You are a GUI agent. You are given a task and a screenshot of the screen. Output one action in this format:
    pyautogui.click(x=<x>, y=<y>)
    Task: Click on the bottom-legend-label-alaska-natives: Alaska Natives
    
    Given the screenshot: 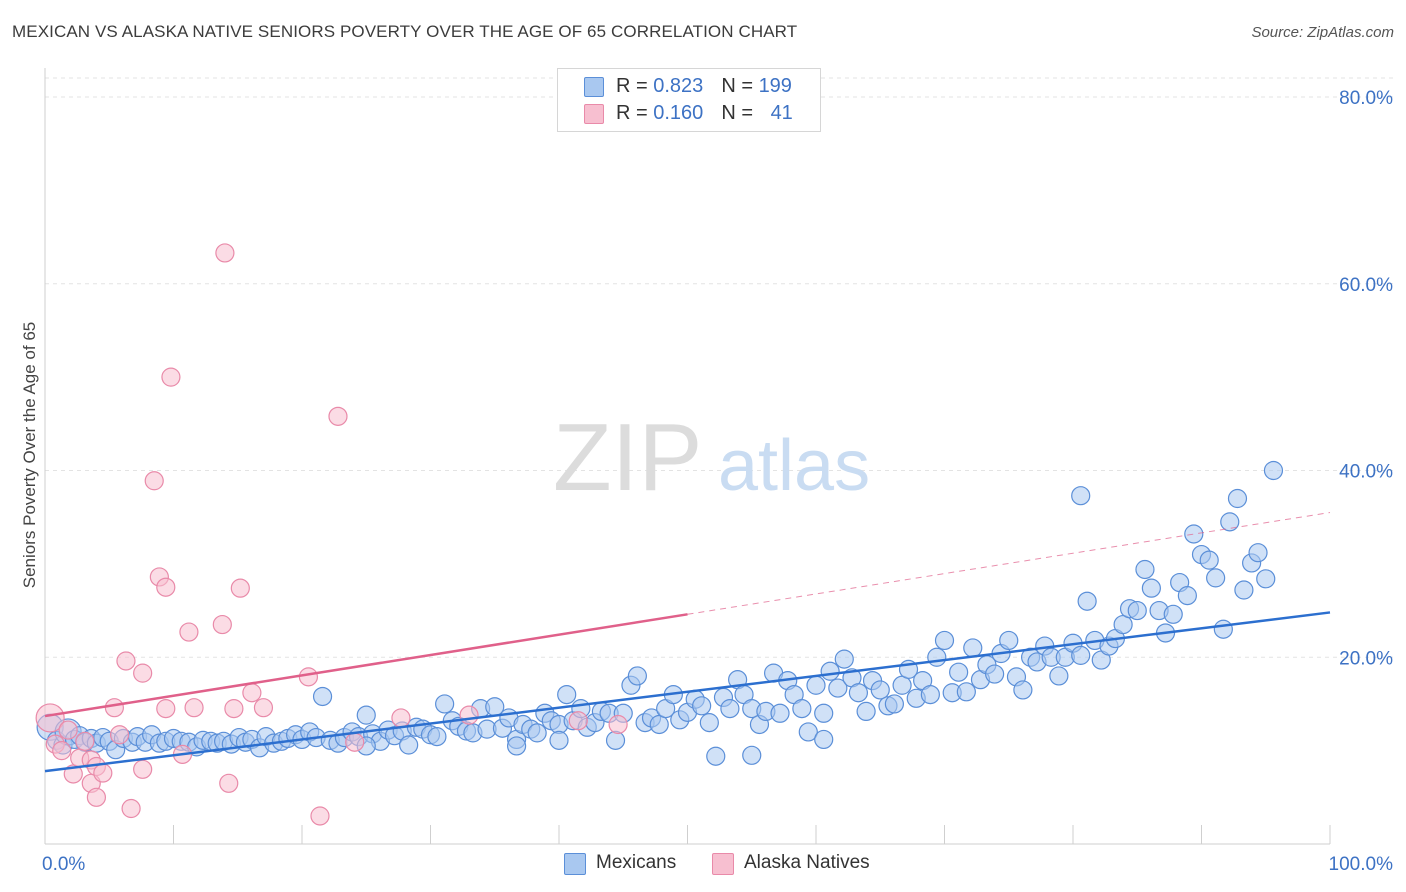 What is the action you would take?
    pyautogui.click(x=807, y=862)
    